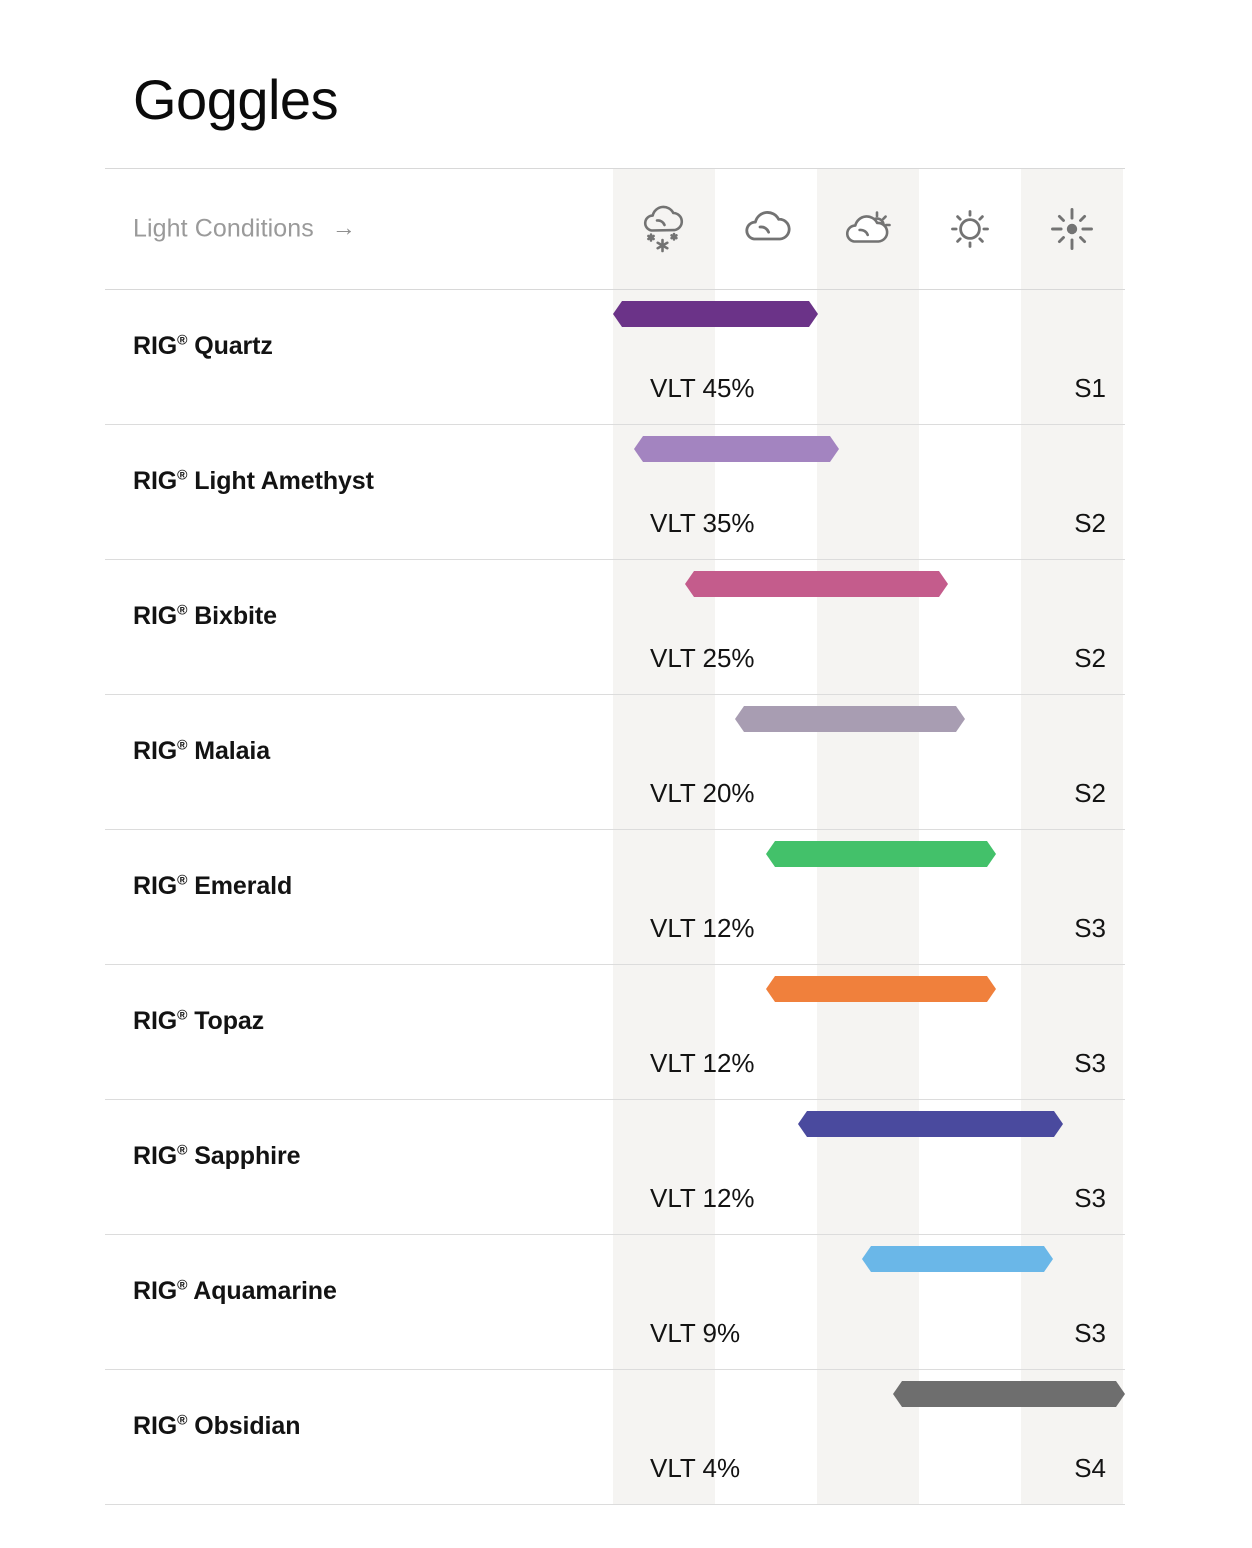  I want to click on condition-column-bright-sun, so click(1072, 229).